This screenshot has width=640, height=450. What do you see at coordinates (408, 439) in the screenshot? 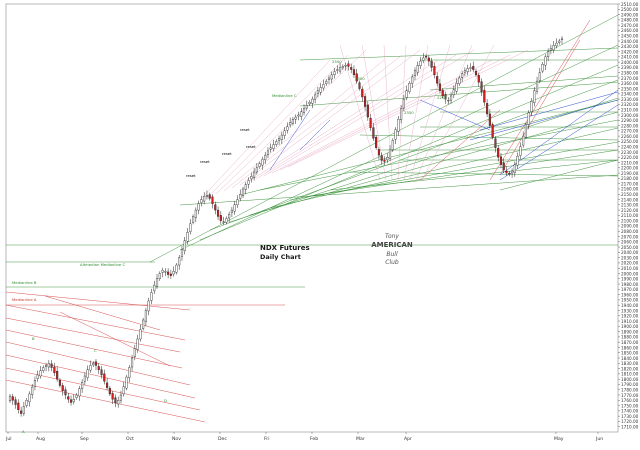
I see `date-tick-label: Apr` at bounding box center [408, 439].